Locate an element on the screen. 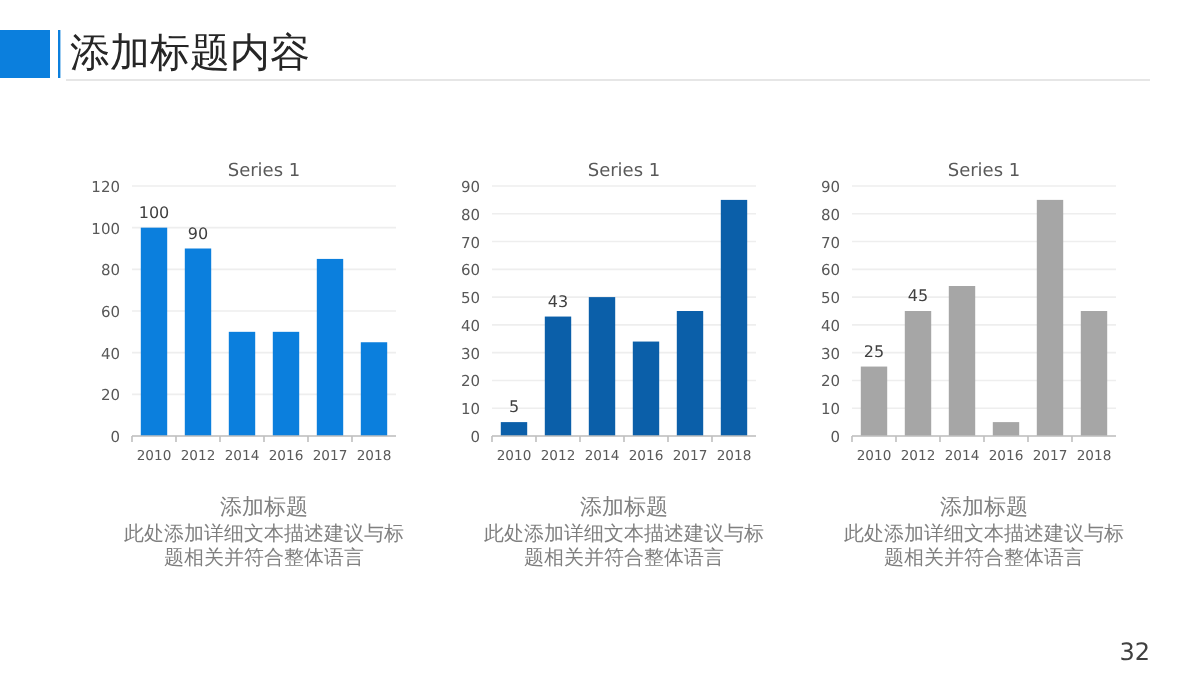 This screenshot has width=1200, height=676. data-label: 45 is located at coordinates (918, 296).